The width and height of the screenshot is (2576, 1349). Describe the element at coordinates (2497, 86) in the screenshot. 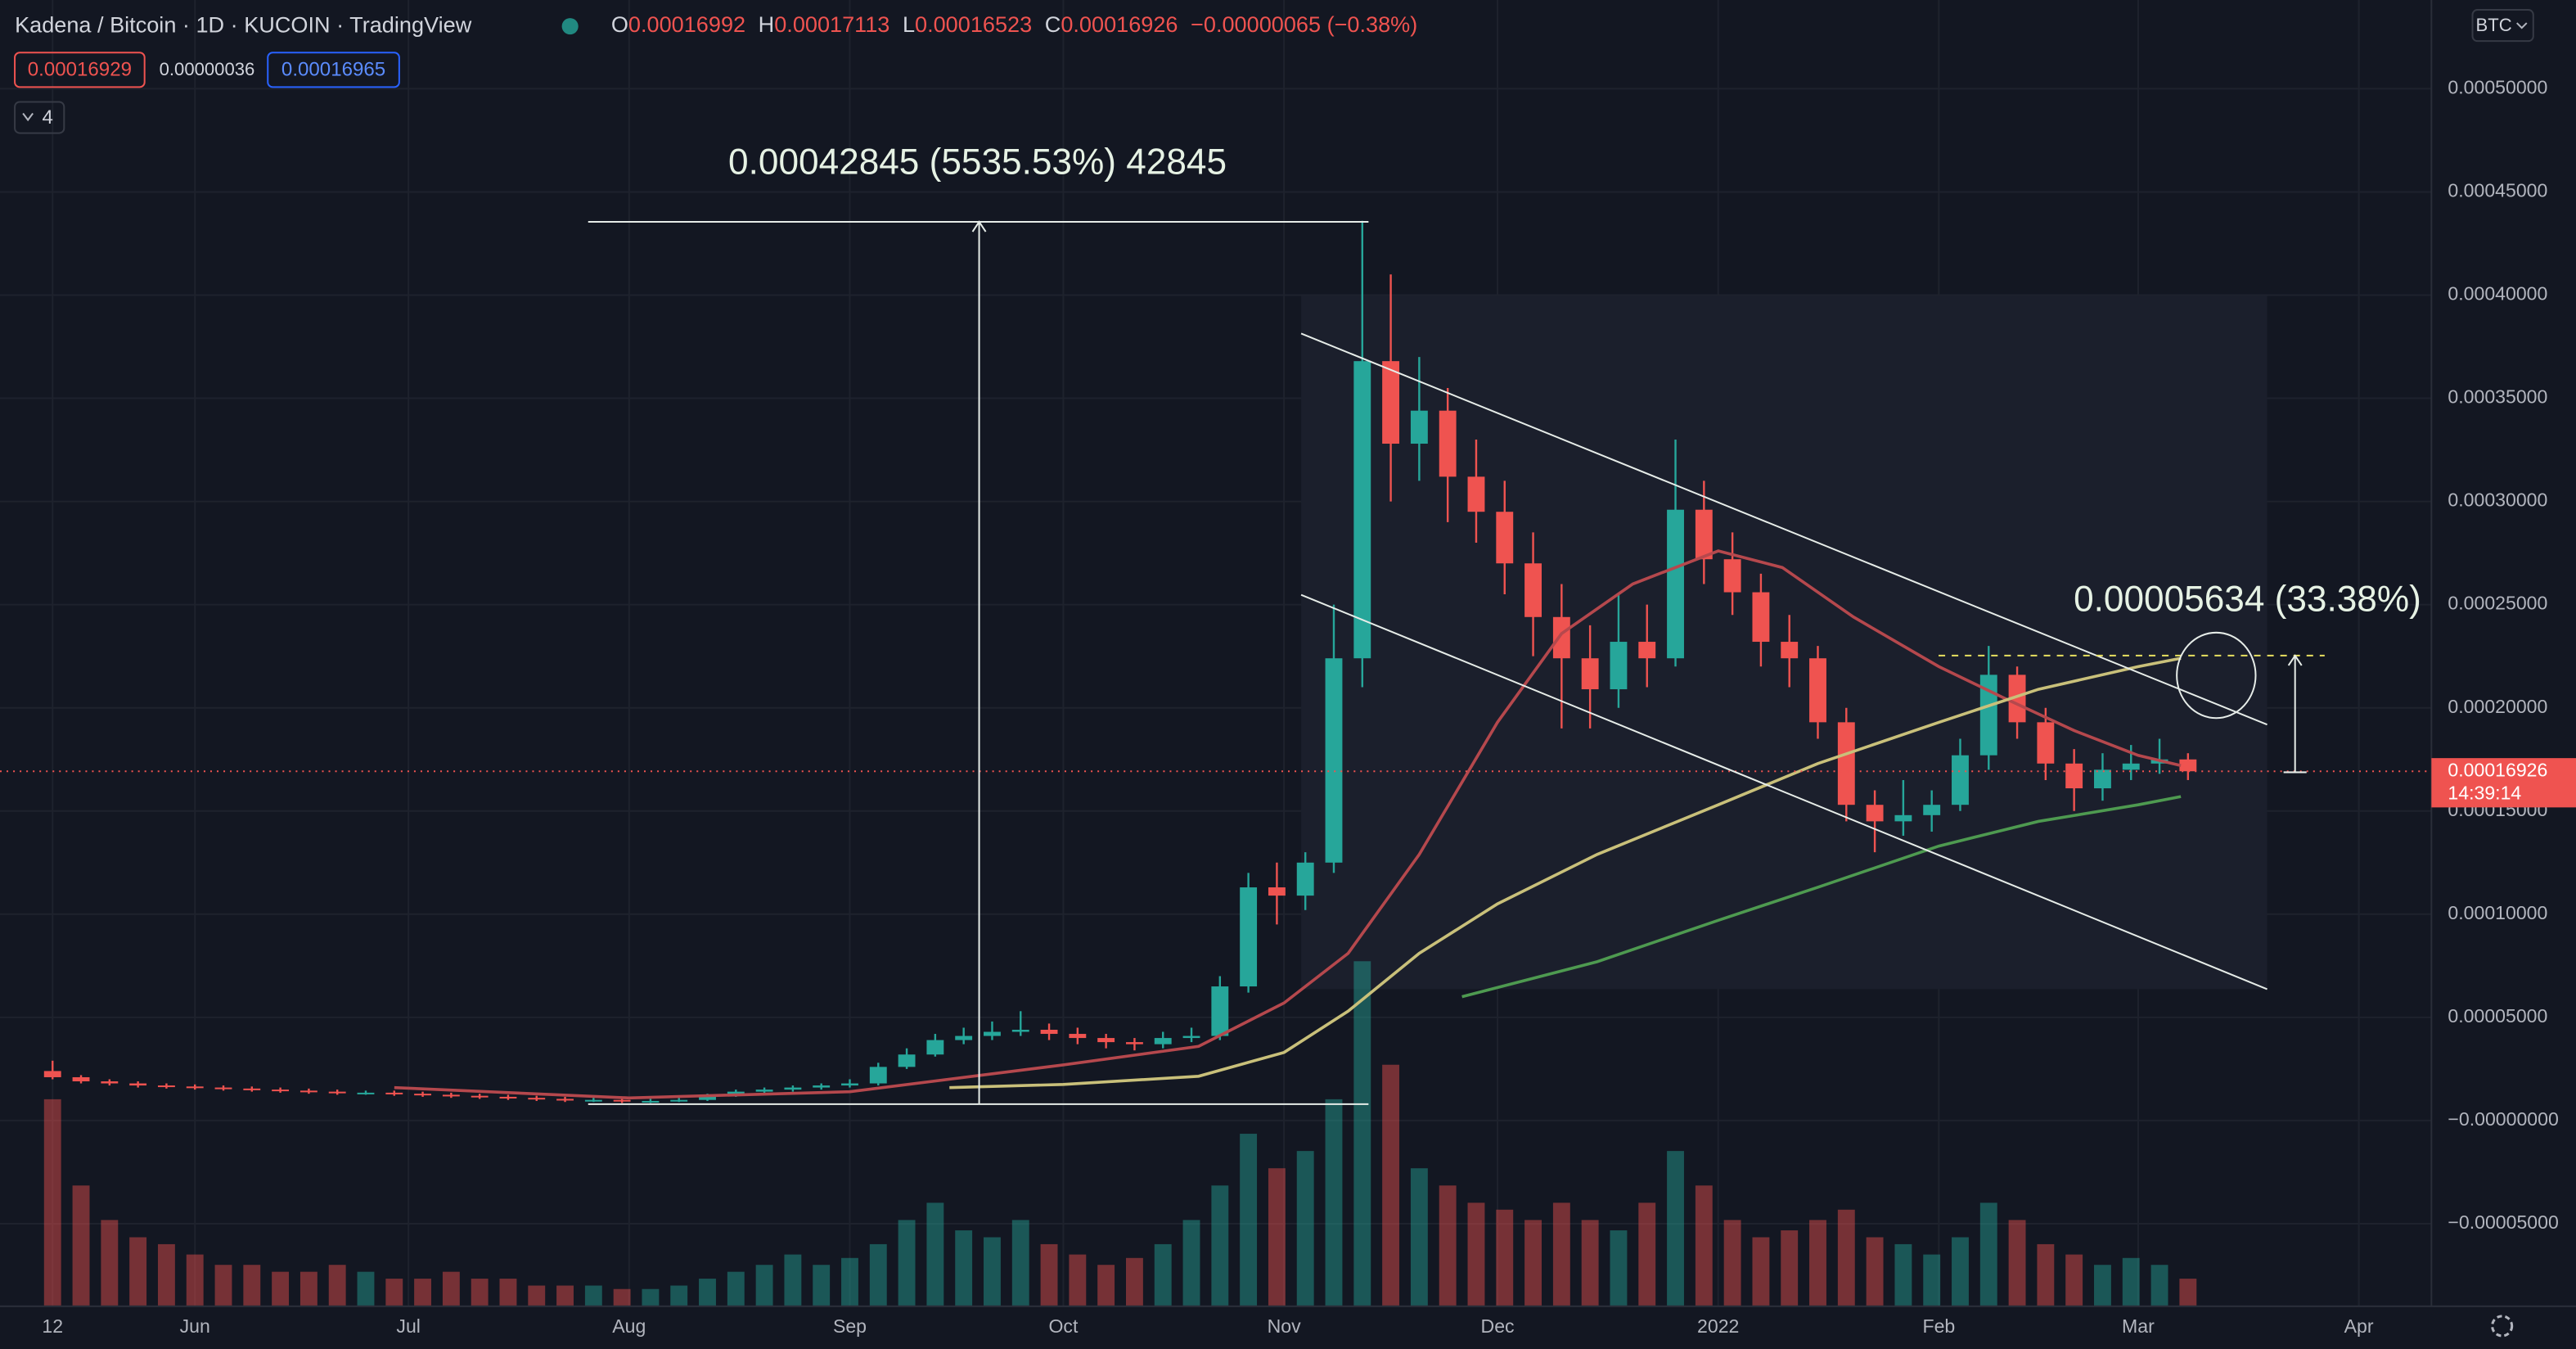

I see `y-tick-label: 0.00050000` at that location.